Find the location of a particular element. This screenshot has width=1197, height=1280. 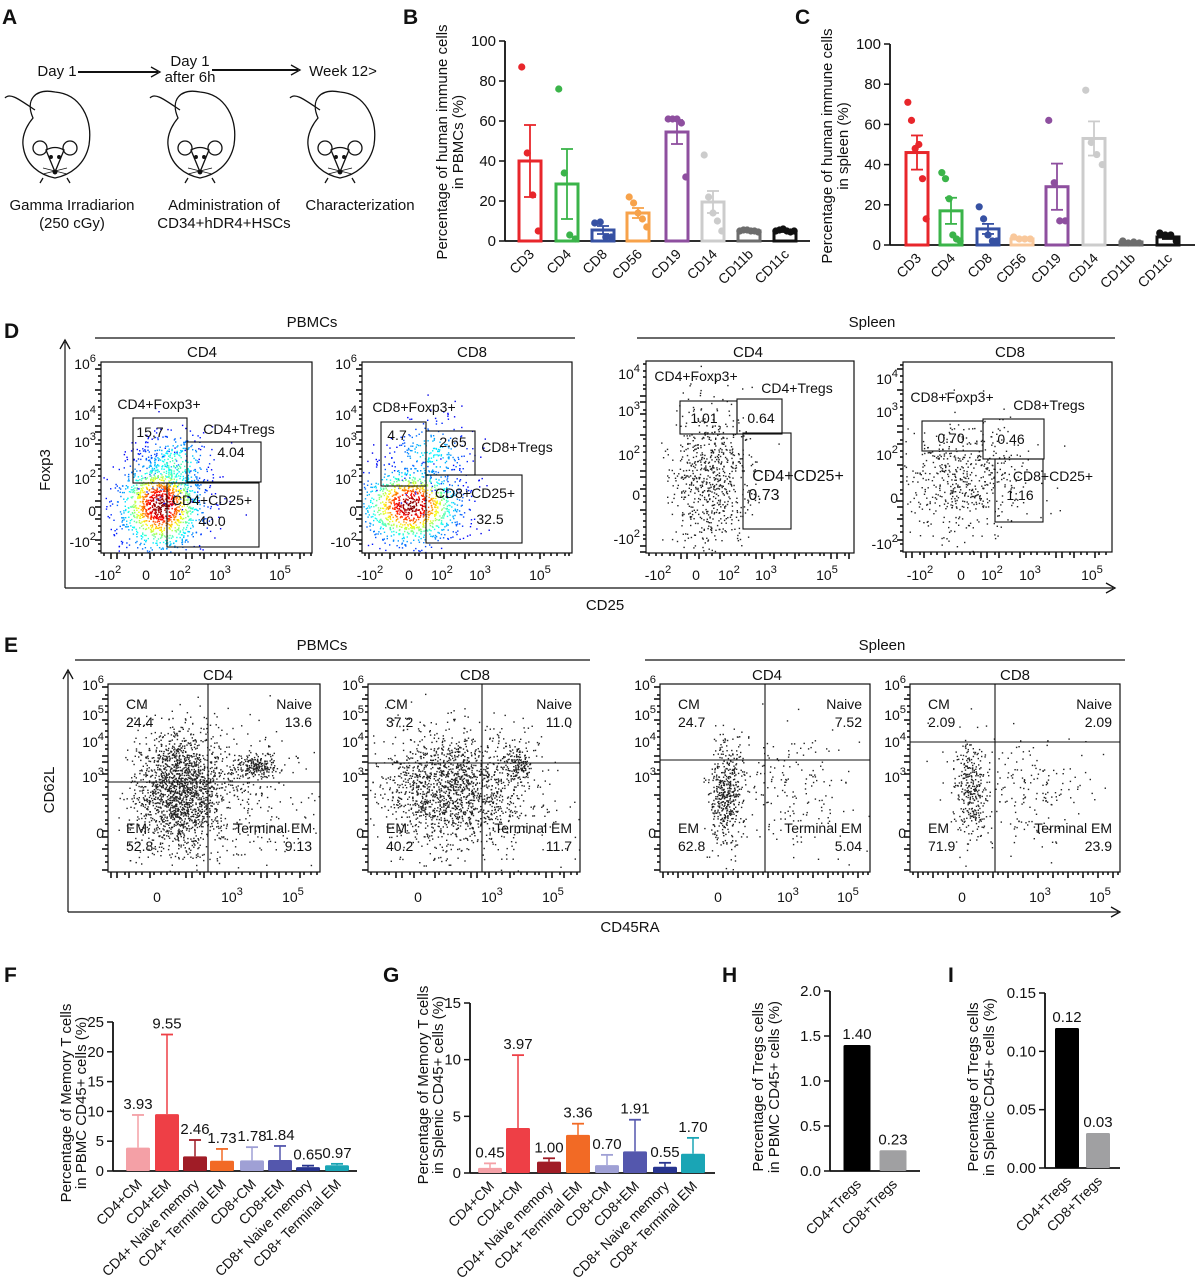

tick-exponent: 2 is located at coordinates (354, 537).